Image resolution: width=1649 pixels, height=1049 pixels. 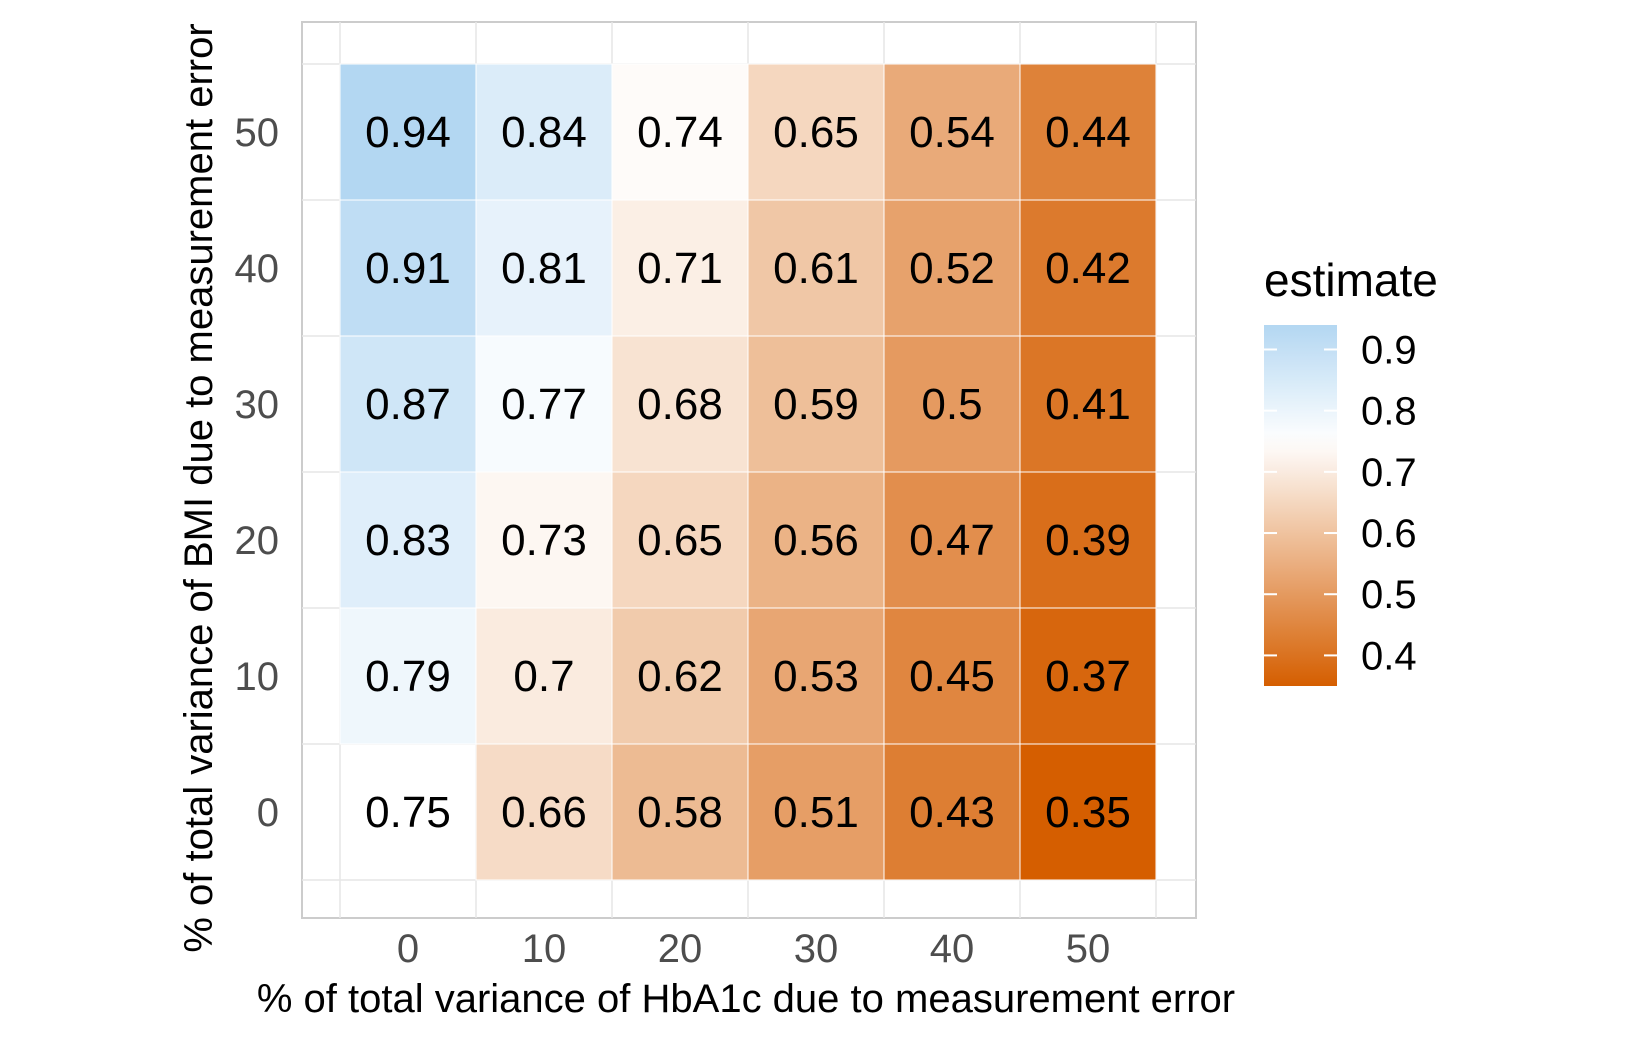 What do you see at coordinates (268, 813) in the screenshot?
I see `y-tick-label: 0` at bounding box center [268, 813].